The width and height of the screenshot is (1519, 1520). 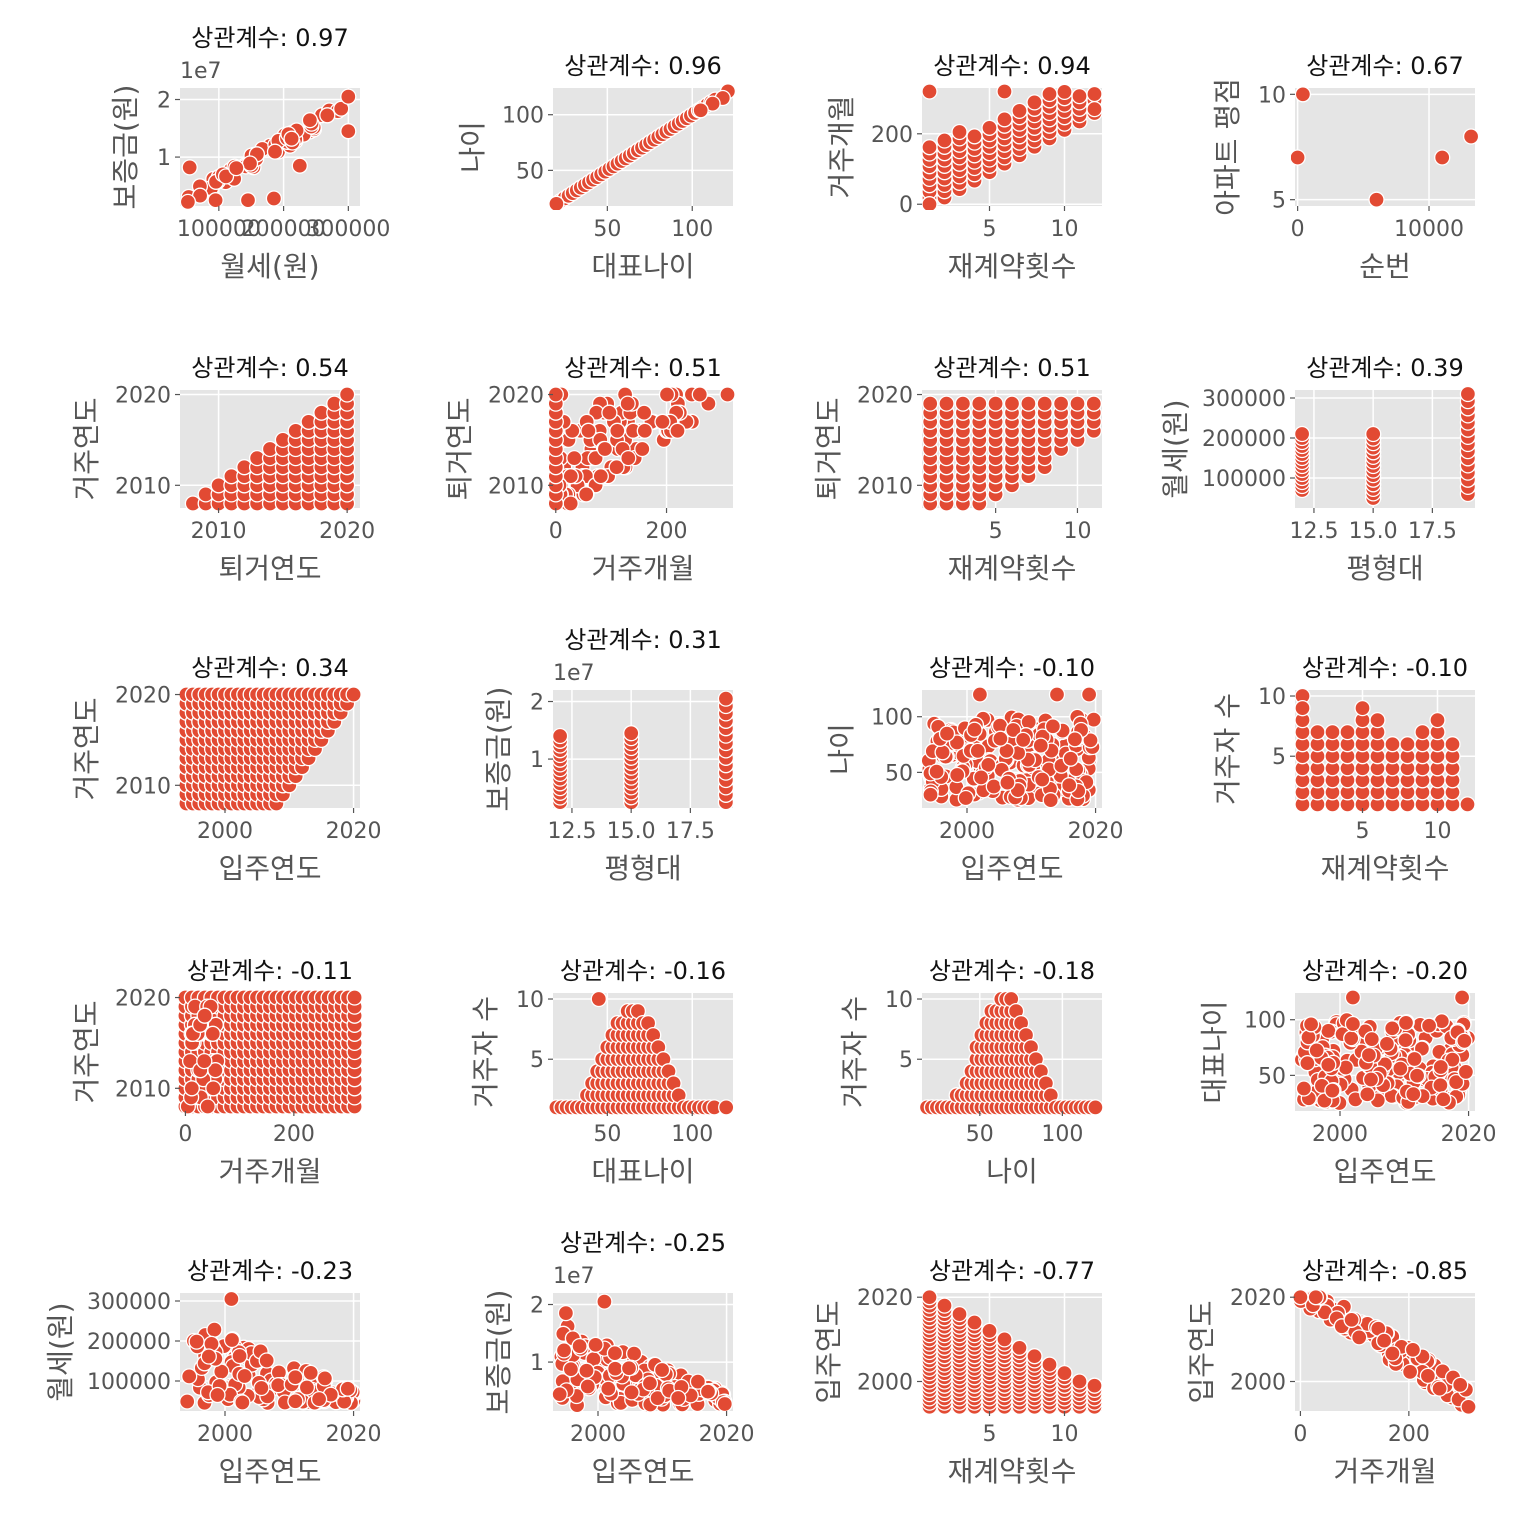 What do you see at coordinates (1012, 1171) in the screenshot?
I see `x-axis-label: 나이` at bounding box center [1012, 1171].